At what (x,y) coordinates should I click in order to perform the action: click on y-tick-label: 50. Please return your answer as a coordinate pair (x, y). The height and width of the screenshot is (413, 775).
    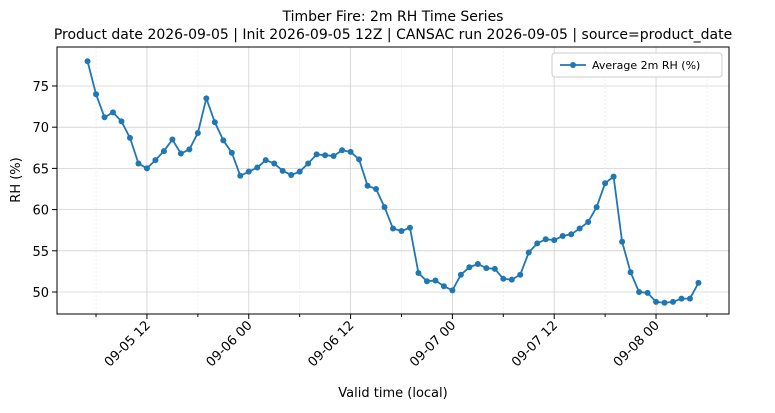
    Looking at the image, I should click on (40, 293).